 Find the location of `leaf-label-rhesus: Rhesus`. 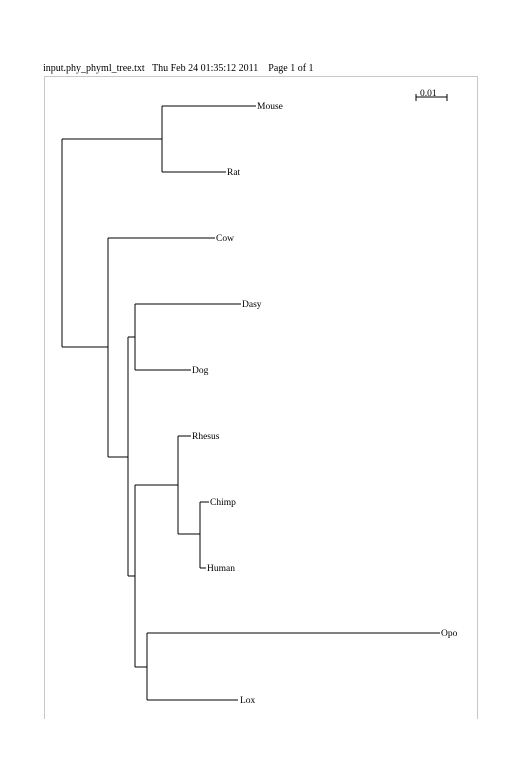

leaf-label-rhesus: Rhesus is located at coordinates (206, 437).